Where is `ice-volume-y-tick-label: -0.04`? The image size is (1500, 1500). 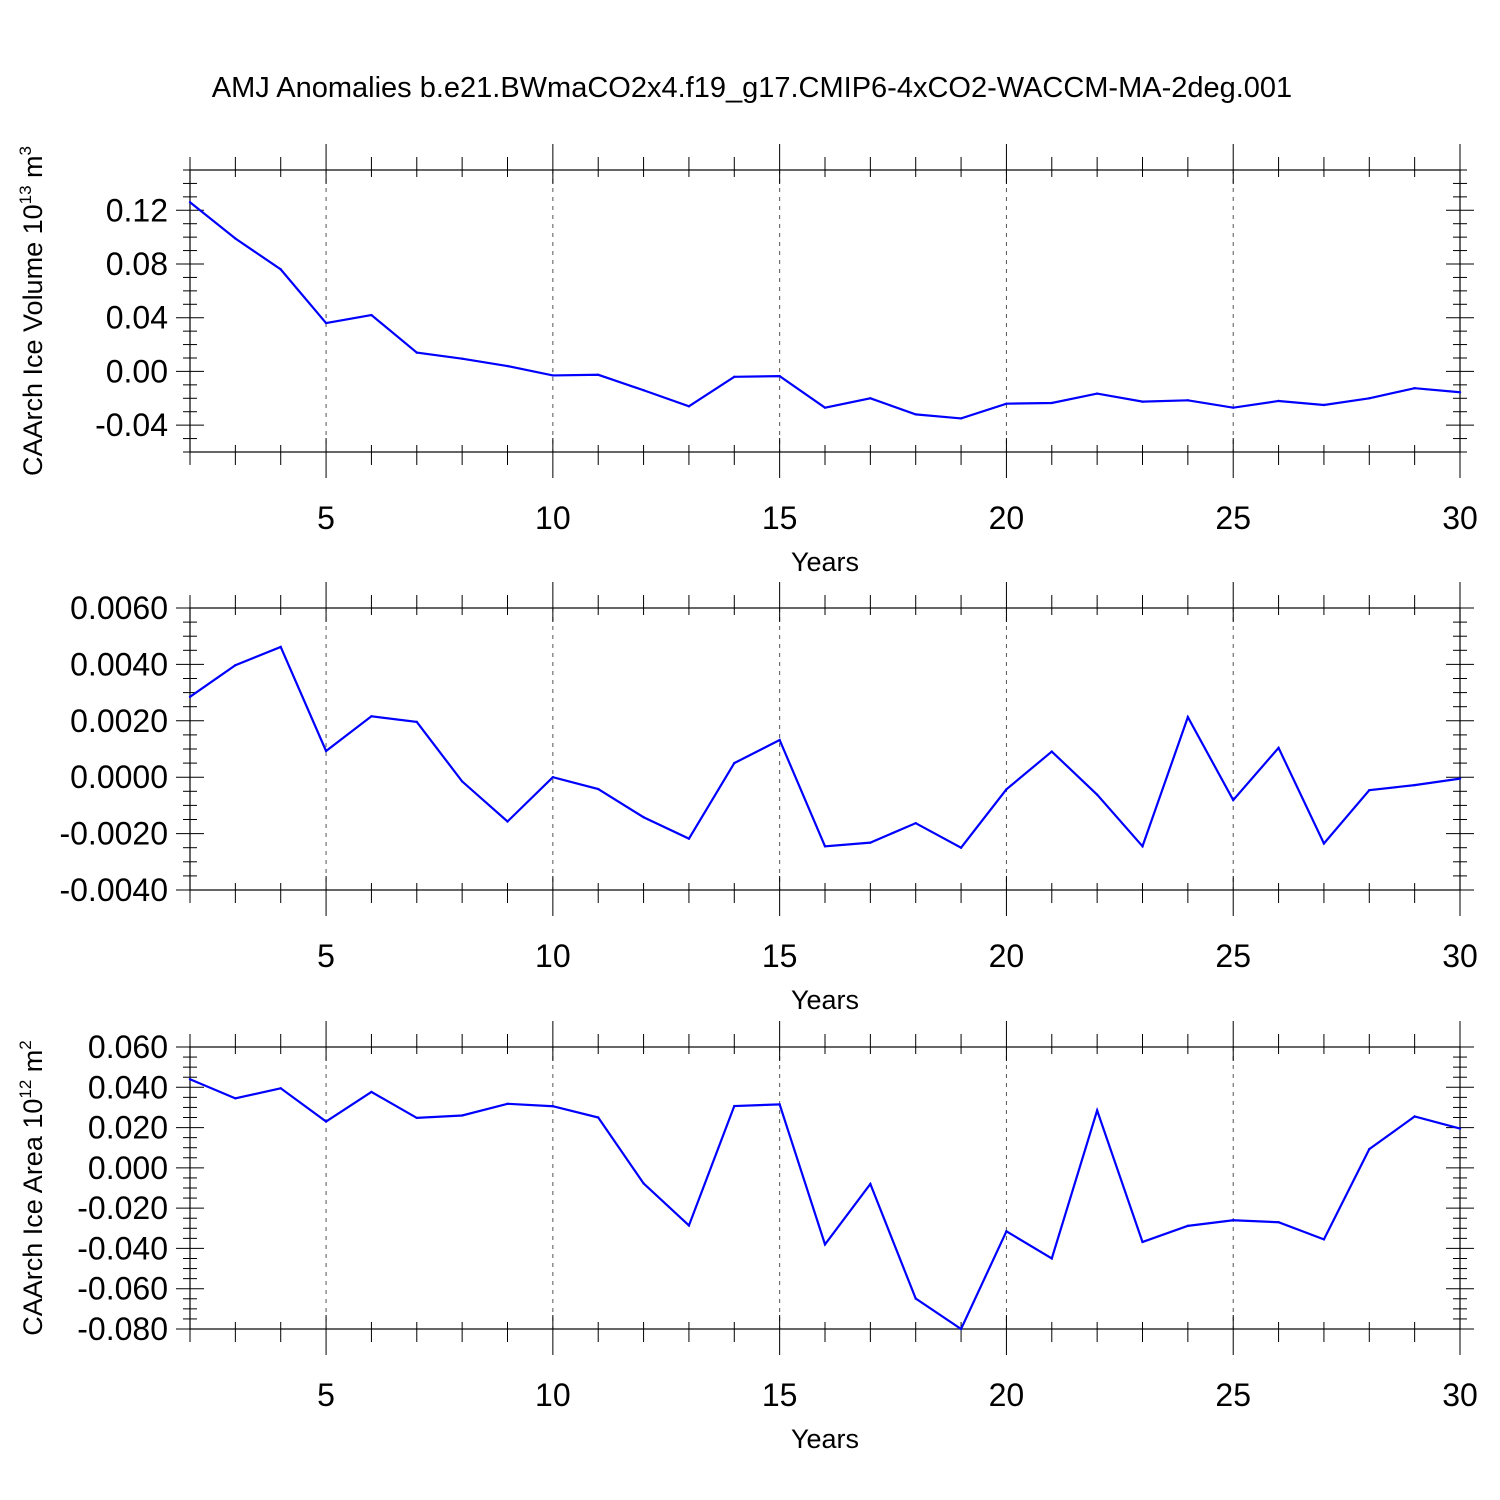
ice-volume-y-tick-label: -0.04 is located at coordinates (131, 425).